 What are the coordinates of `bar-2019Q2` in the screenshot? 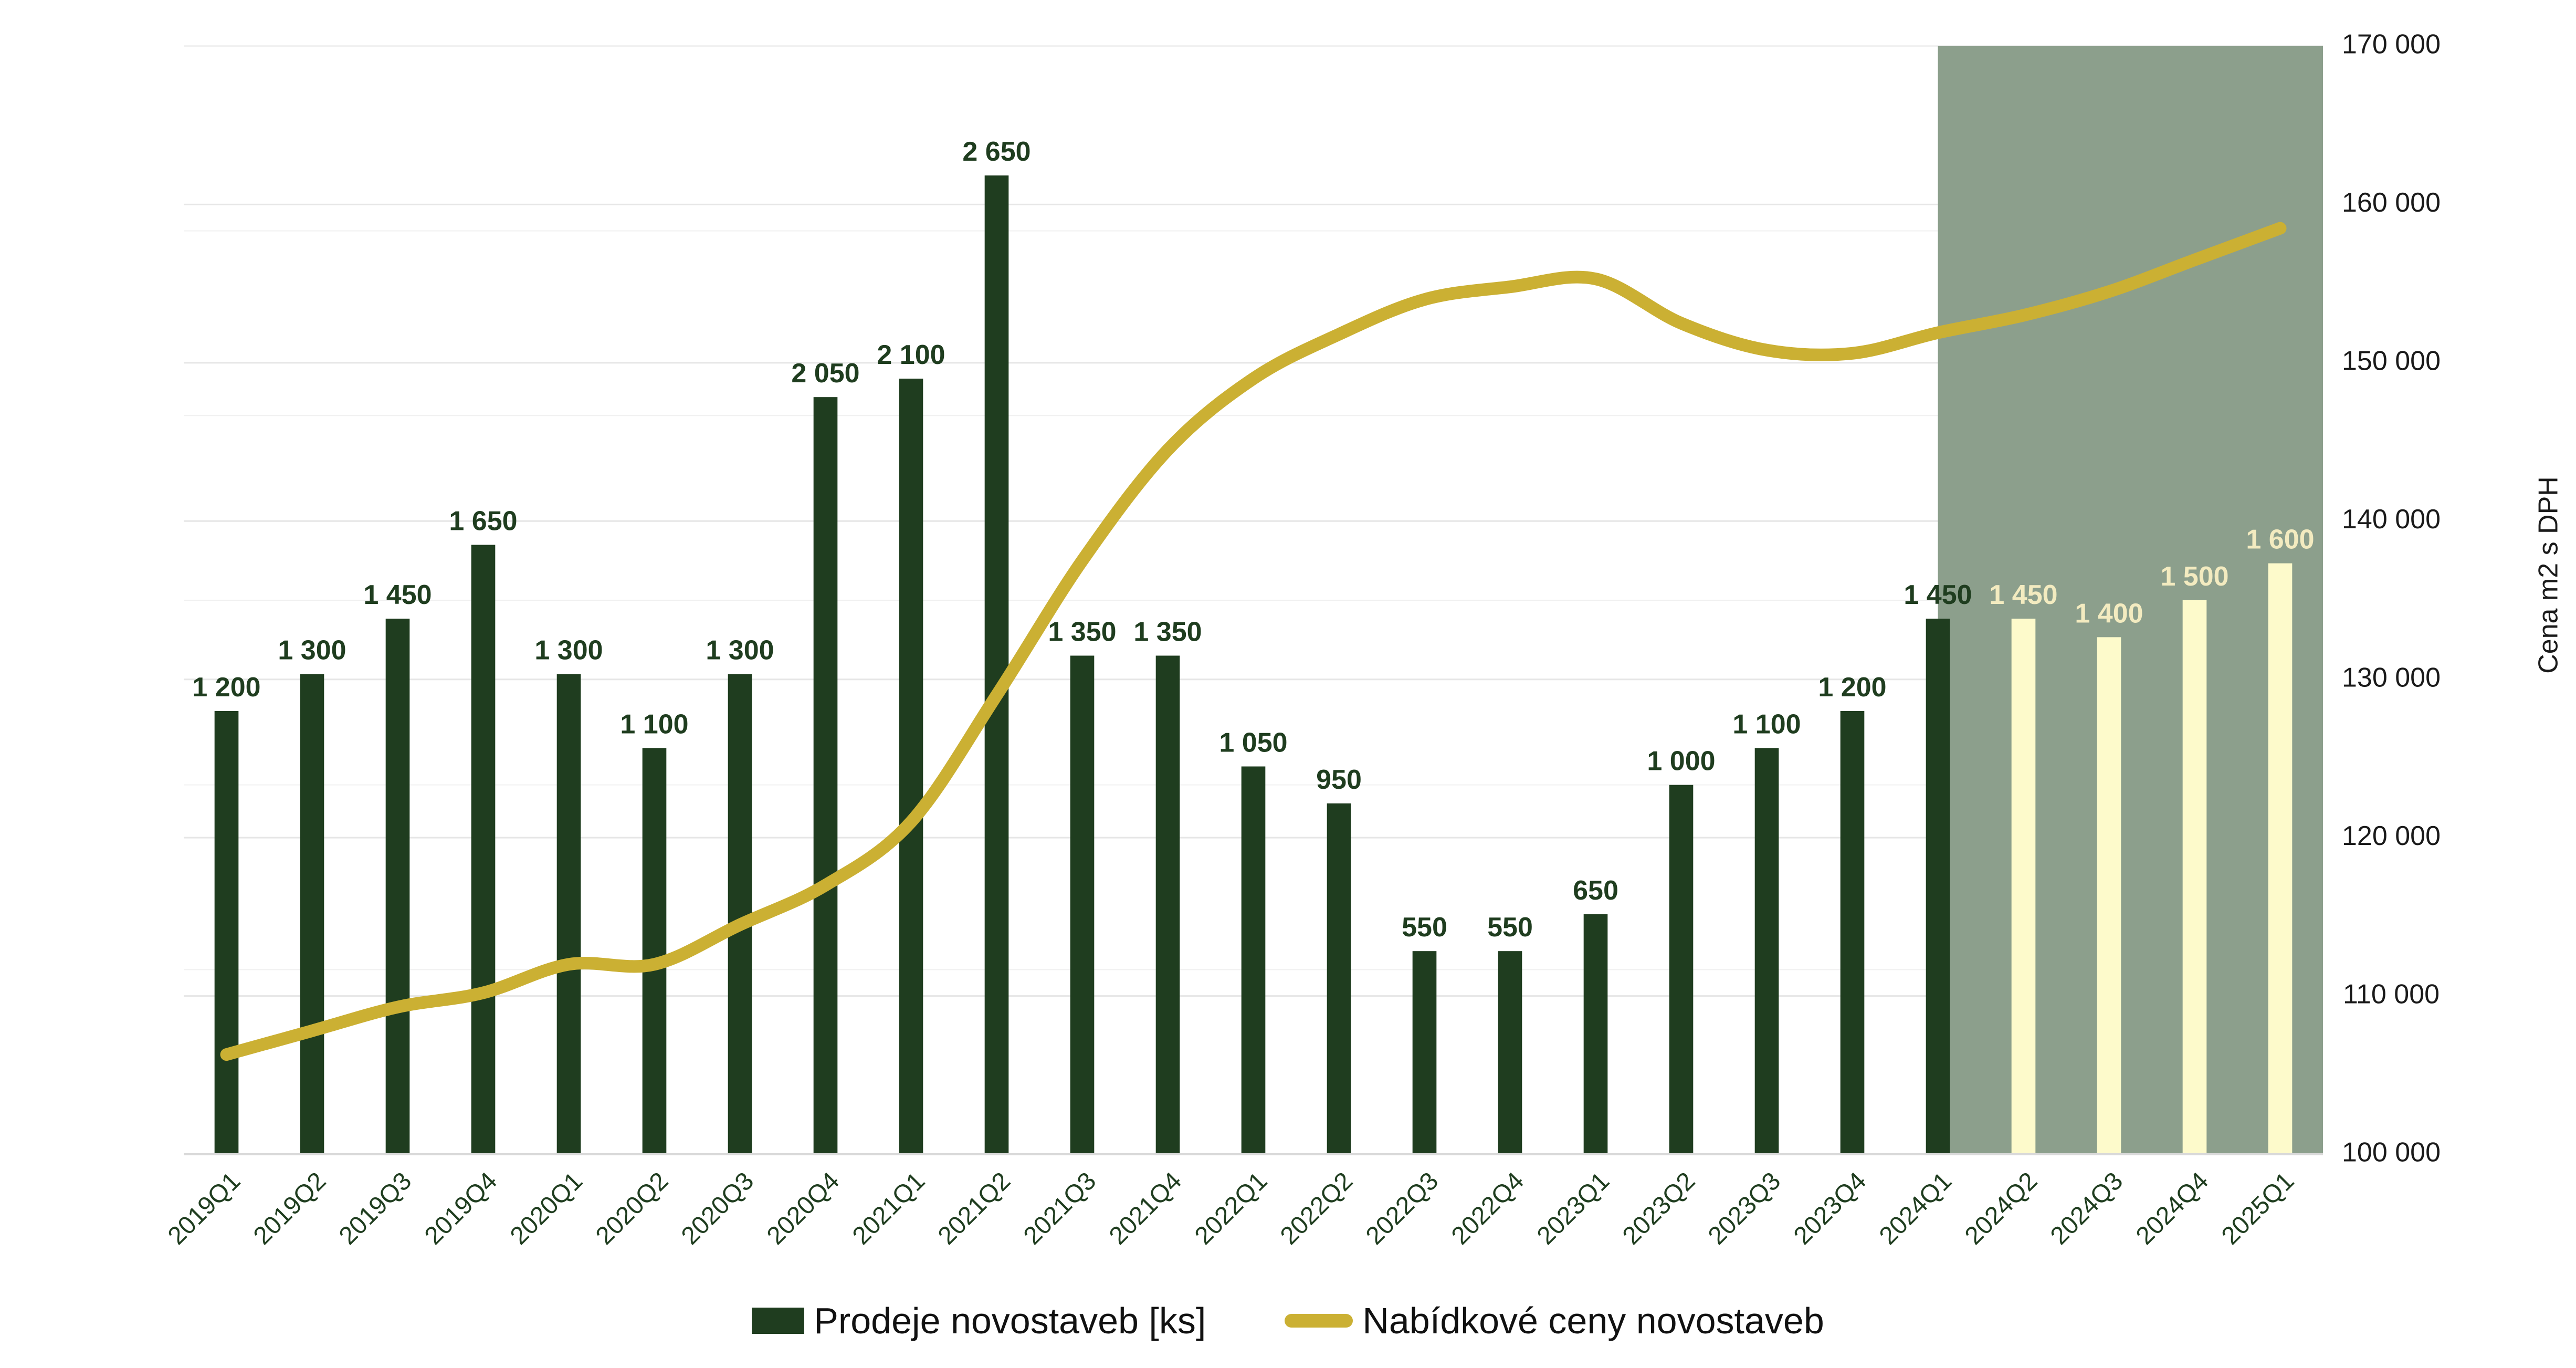 It's located at (312, 914).